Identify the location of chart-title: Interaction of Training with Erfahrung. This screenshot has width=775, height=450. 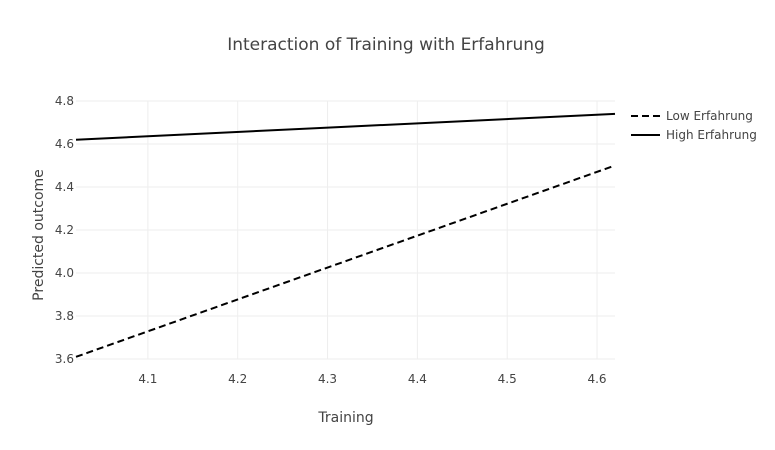
(386, 45).